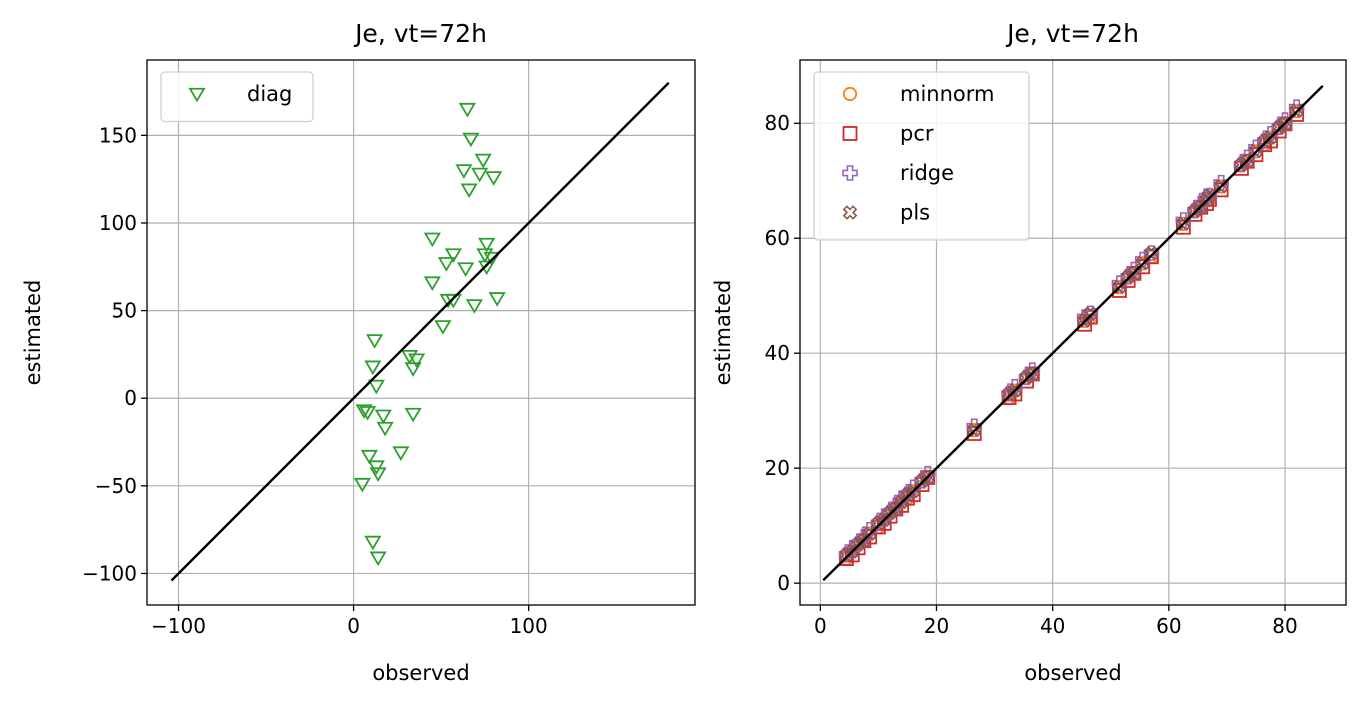  Describe the element at coordinates (118, 223) in the screenshot. I see `y-tick-label: 100` at that location.